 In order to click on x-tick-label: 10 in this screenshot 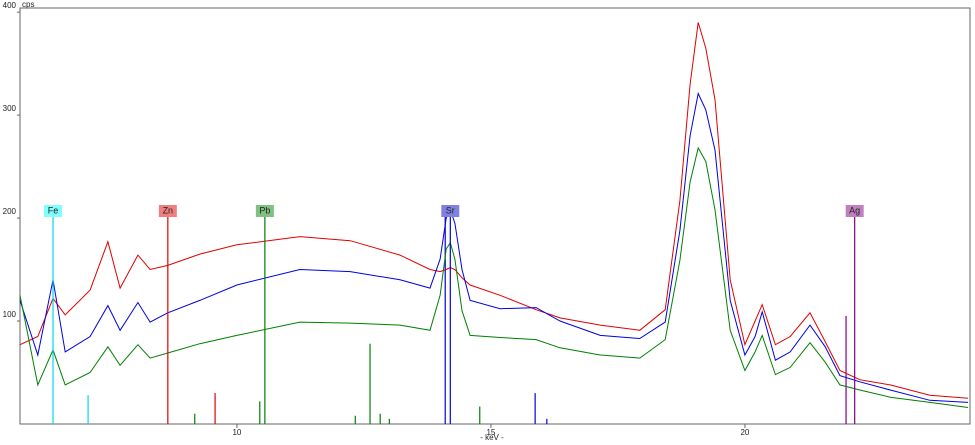, I will do `click(236, 432)`.